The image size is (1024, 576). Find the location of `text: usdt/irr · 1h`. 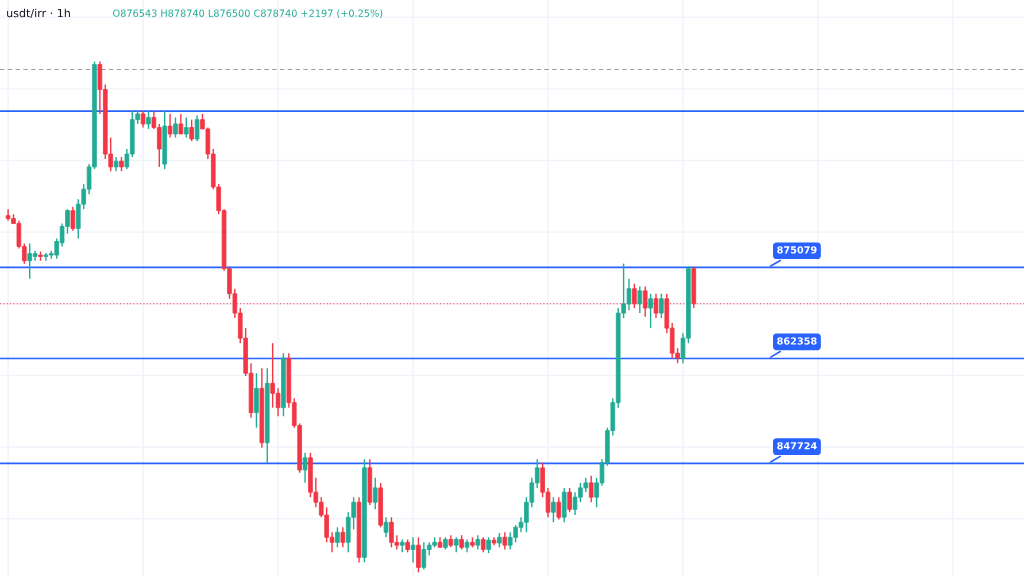

text: usdt/irr · 1h is located at coordinates (38, 13).